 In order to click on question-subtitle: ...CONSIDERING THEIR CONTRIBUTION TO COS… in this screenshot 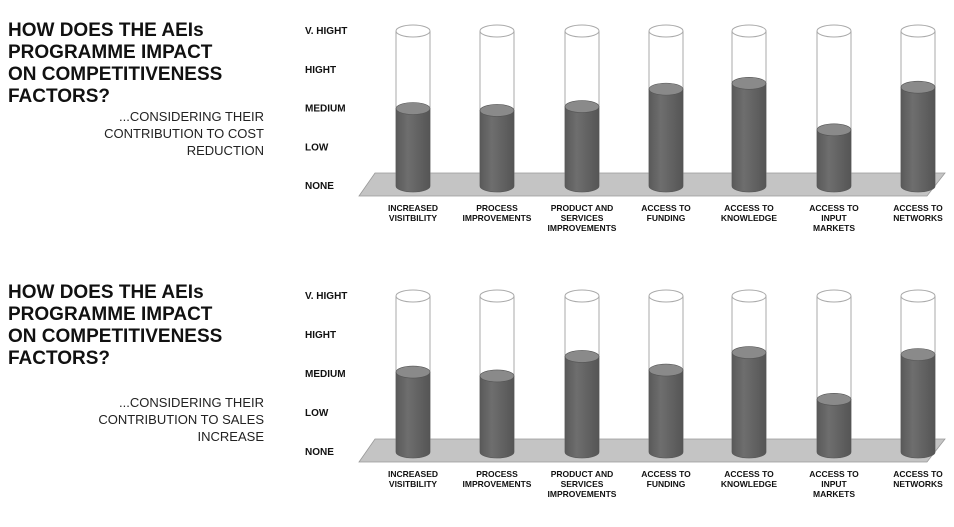, I will do `click(184, 133)`.